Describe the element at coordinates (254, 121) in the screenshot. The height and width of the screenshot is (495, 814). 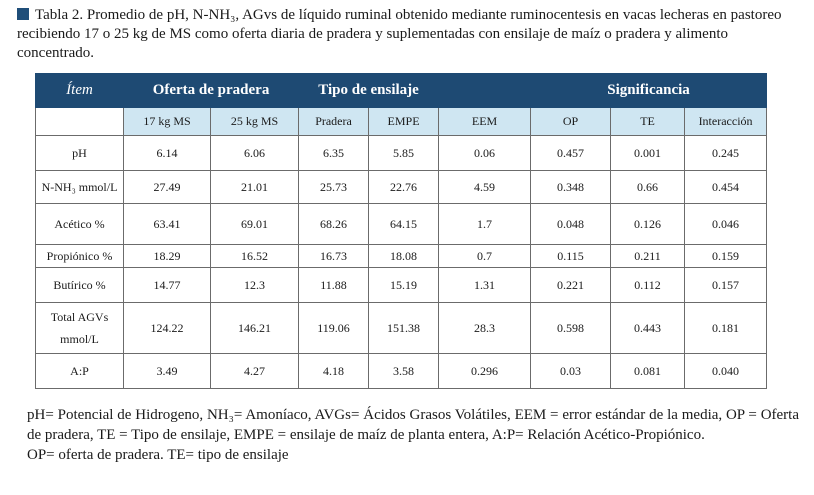
I see `subheader-cell: 25 kg MS` at that location.